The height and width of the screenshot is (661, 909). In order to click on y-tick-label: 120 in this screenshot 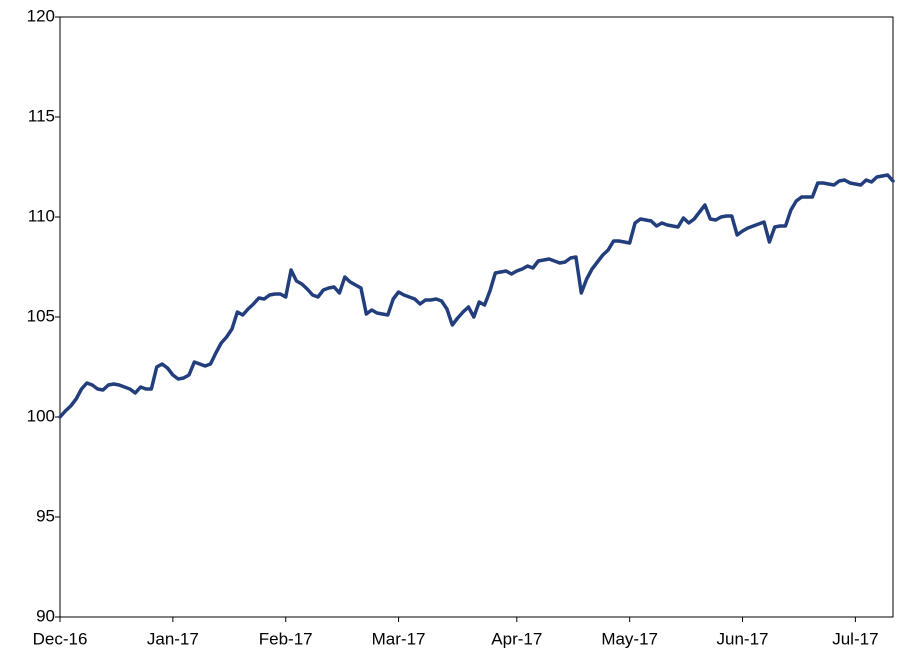, I will do `click(41, 15)`.